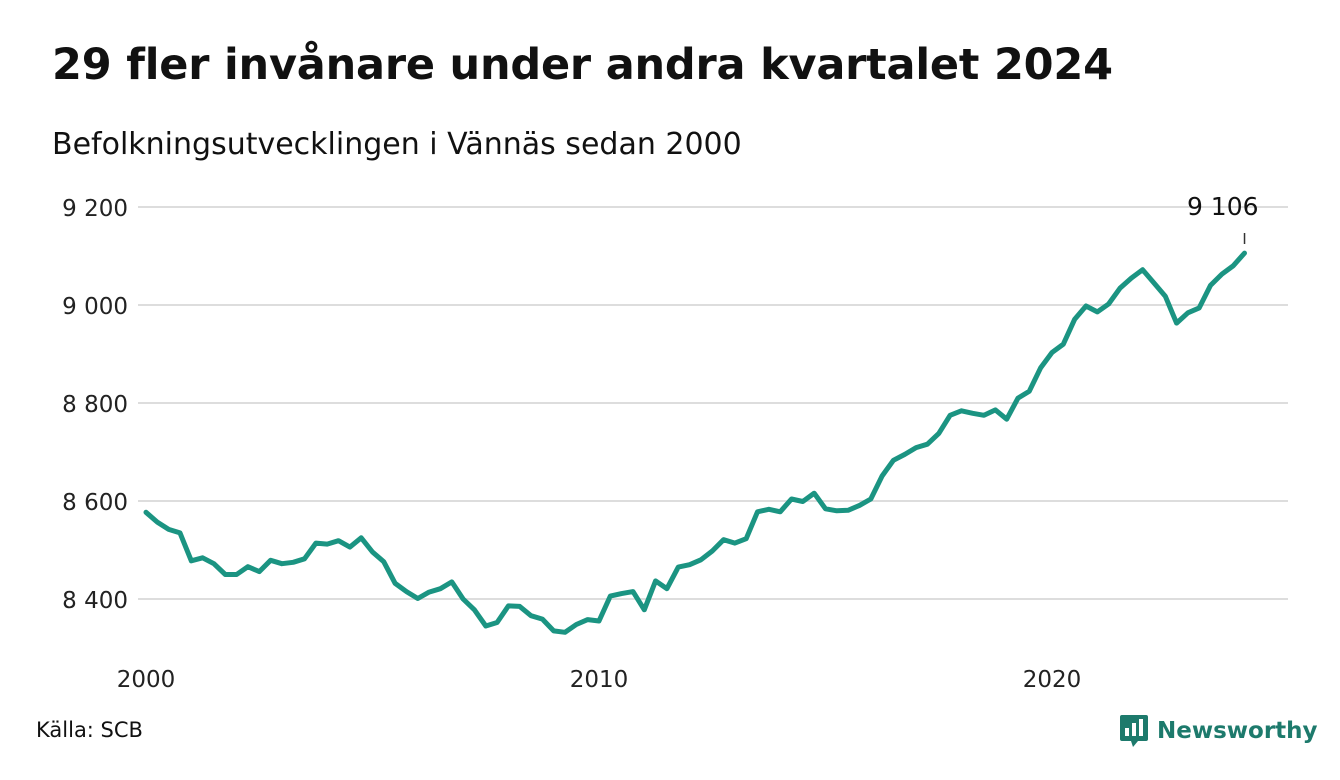 The image size is (1340, 780). I want to click on y-tick-label: 8 400, so click(95, 601).